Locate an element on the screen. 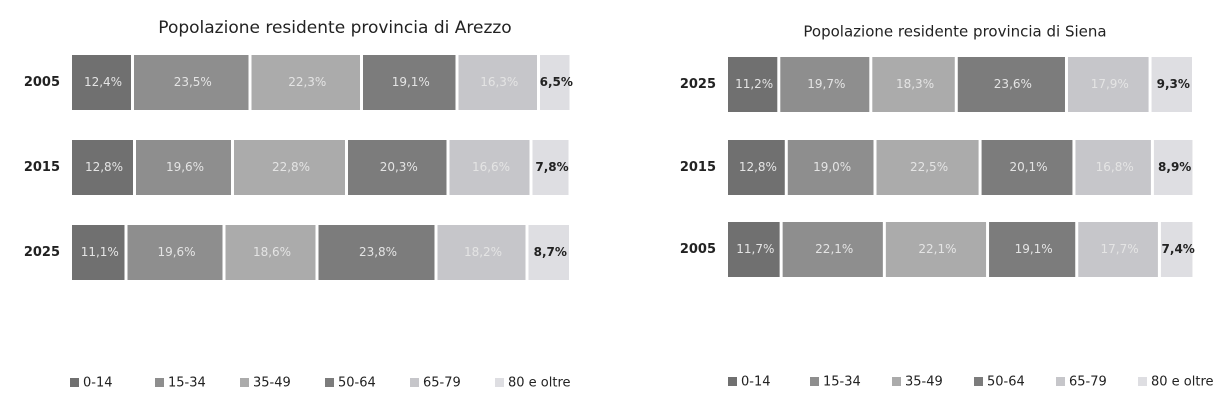  data-label: 18,2% is located at coordinates (483, 252).